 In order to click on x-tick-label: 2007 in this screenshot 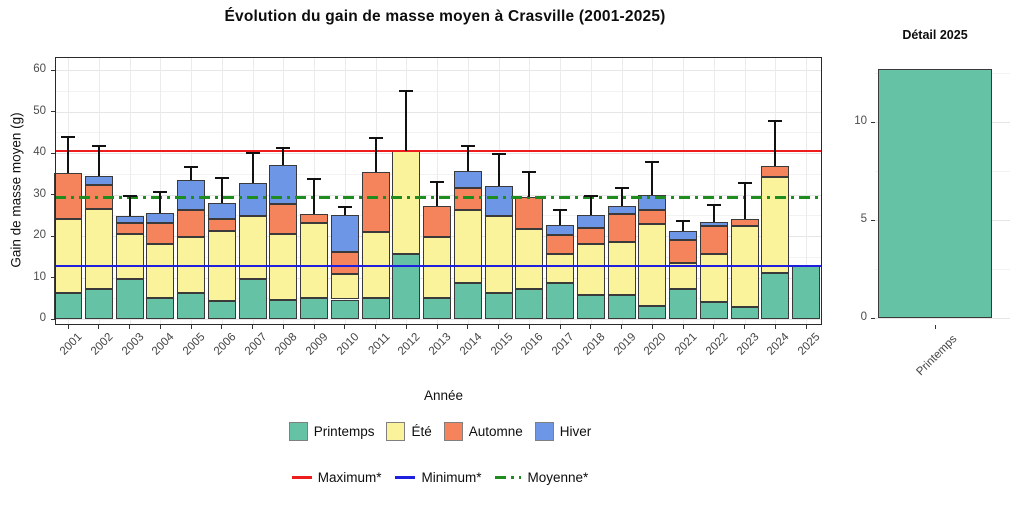, I will do `click(255, 344)`.